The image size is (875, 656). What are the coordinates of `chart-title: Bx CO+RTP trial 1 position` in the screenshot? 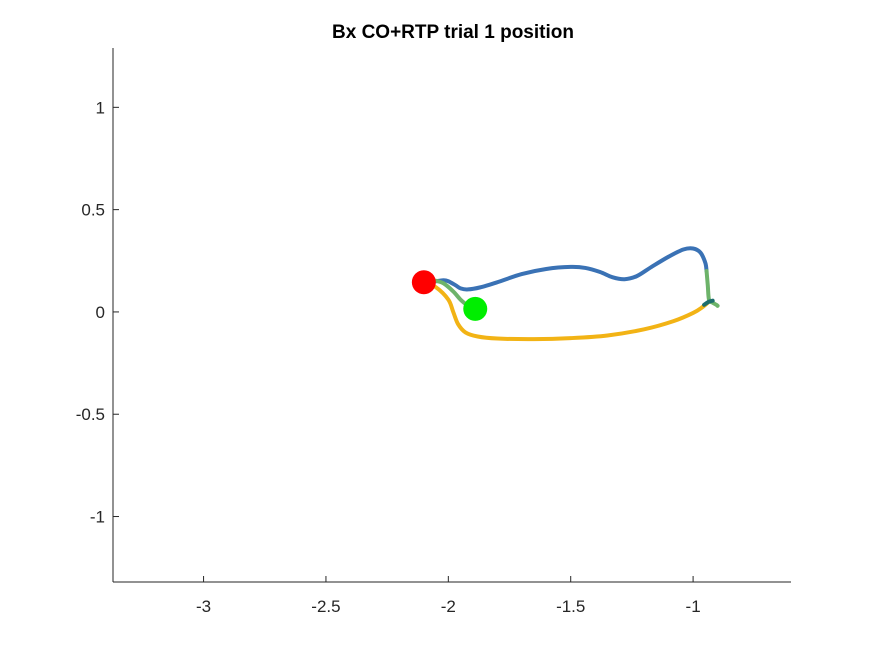 It's located at (453, 32).